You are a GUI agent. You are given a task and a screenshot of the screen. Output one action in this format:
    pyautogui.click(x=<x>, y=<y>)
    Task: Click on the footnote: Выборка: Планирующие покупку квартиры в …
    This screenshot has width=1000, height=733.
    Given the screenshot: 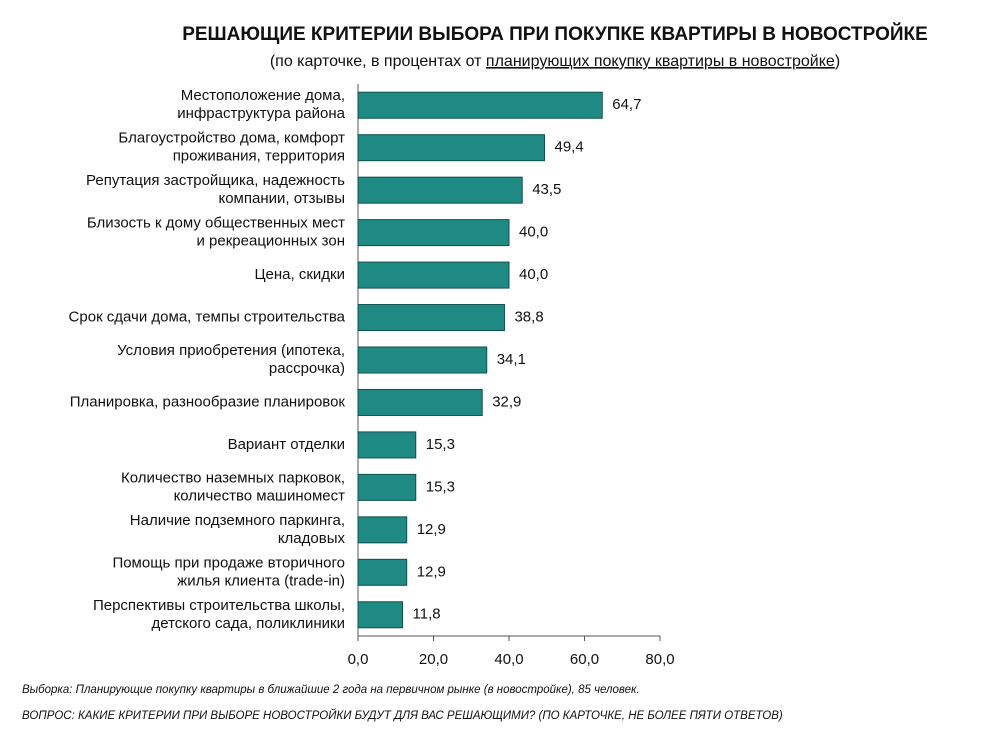 What is the action you would take?
    pyautogui.click(x=331, y=690)
    